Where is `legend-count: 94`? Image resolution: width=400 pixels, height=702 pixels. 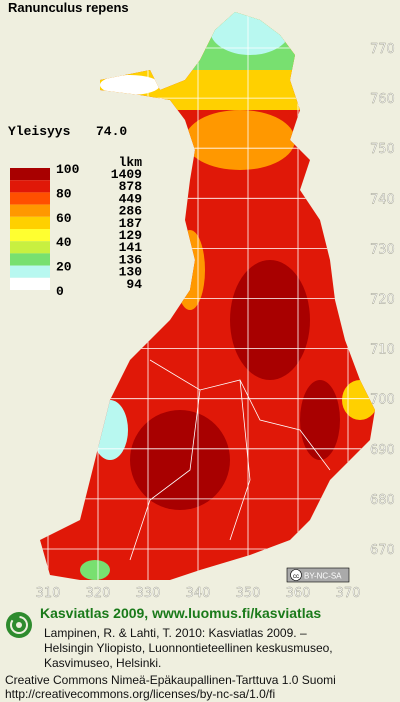
legend-count: 94 is located at coordinates (134, 284).